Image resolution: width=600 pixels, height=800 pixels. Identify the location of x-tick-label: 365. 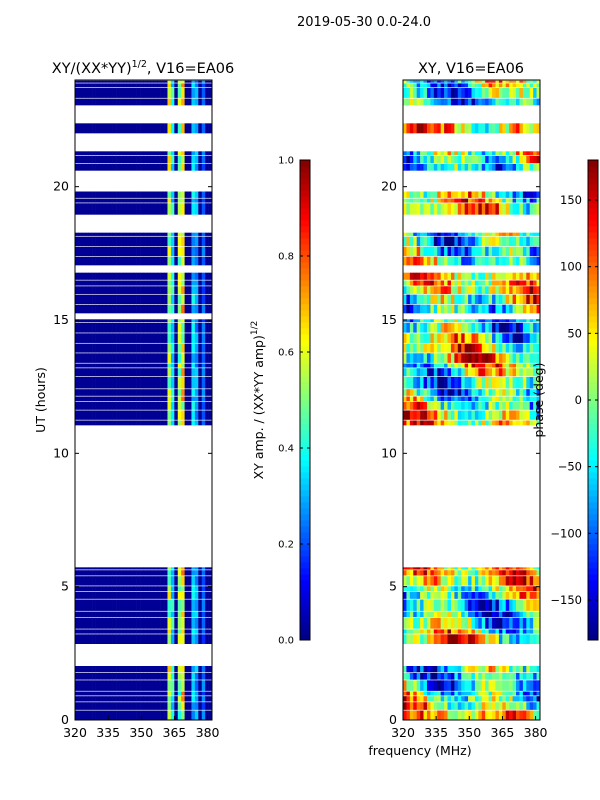
(175, 732).